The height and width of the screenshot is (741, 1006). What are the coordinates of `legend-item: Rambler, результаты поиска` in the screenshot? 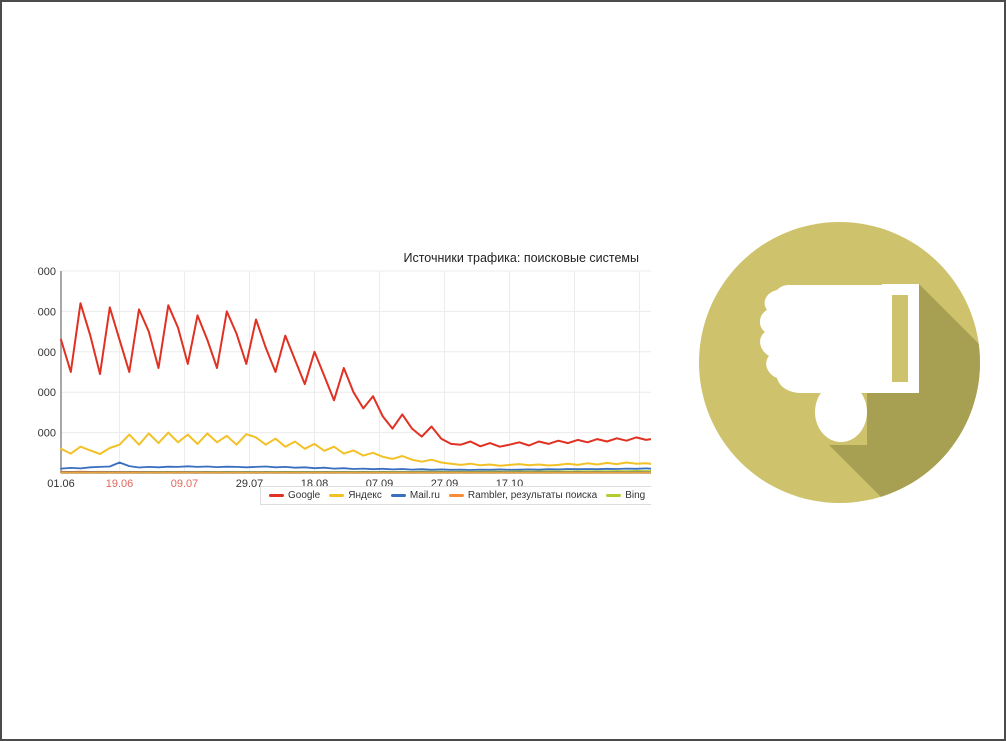 It's located at (523, 495).